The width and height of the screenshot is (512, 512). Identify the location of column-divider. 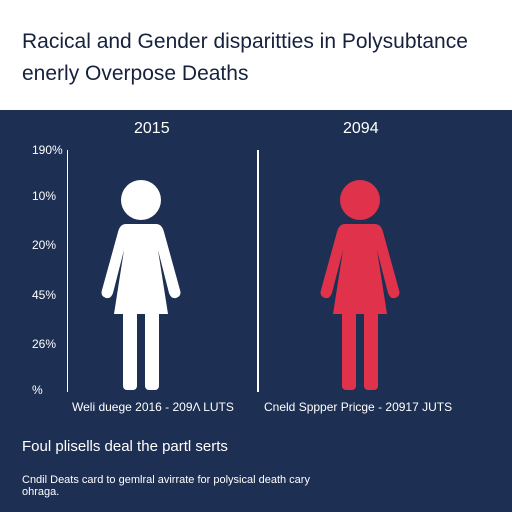
(258, 271).